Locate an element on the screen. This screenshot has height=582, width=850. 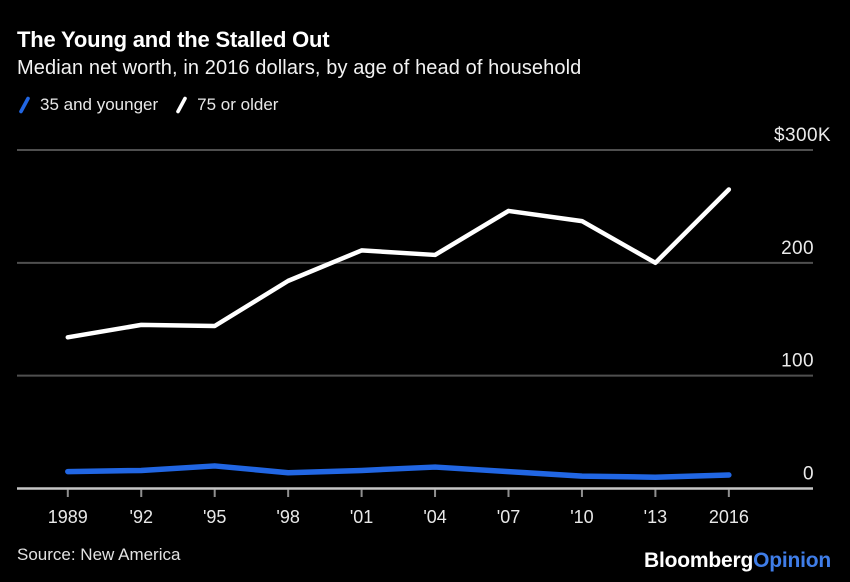
y-tick-label-100: 100 is located at coordinates (797, 361).